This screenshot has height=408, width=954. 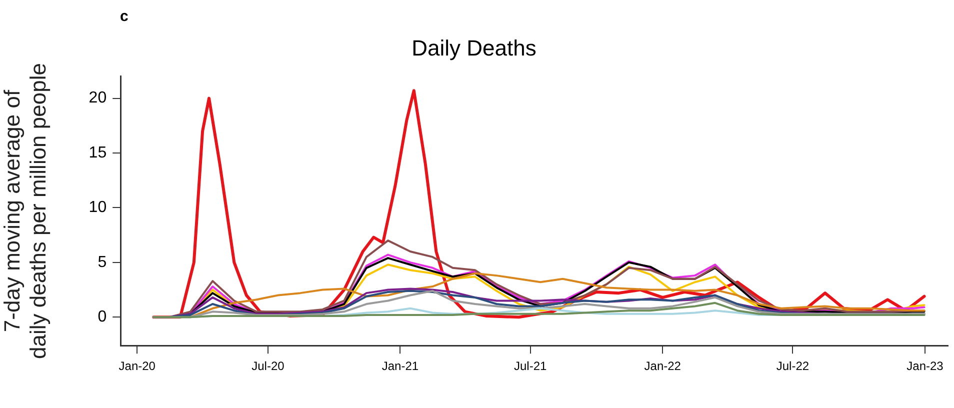 I want to click on y-tick-label: 10, so click(x=97, y=207).